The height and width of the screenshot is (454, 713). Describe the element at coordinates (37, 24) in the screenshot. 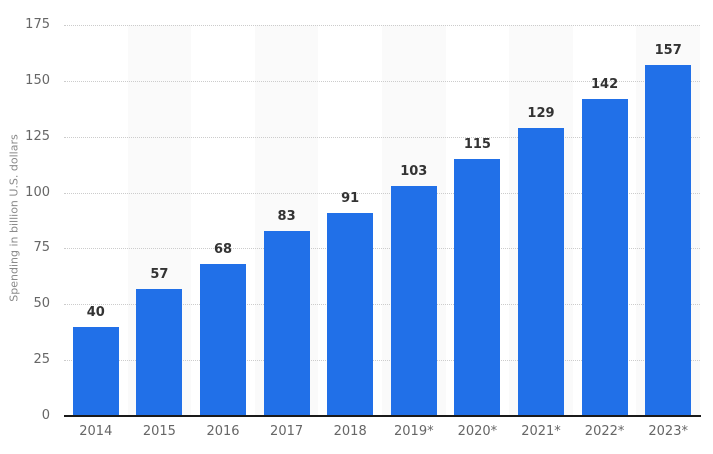

I see `y-tick-label: 175` at that location.